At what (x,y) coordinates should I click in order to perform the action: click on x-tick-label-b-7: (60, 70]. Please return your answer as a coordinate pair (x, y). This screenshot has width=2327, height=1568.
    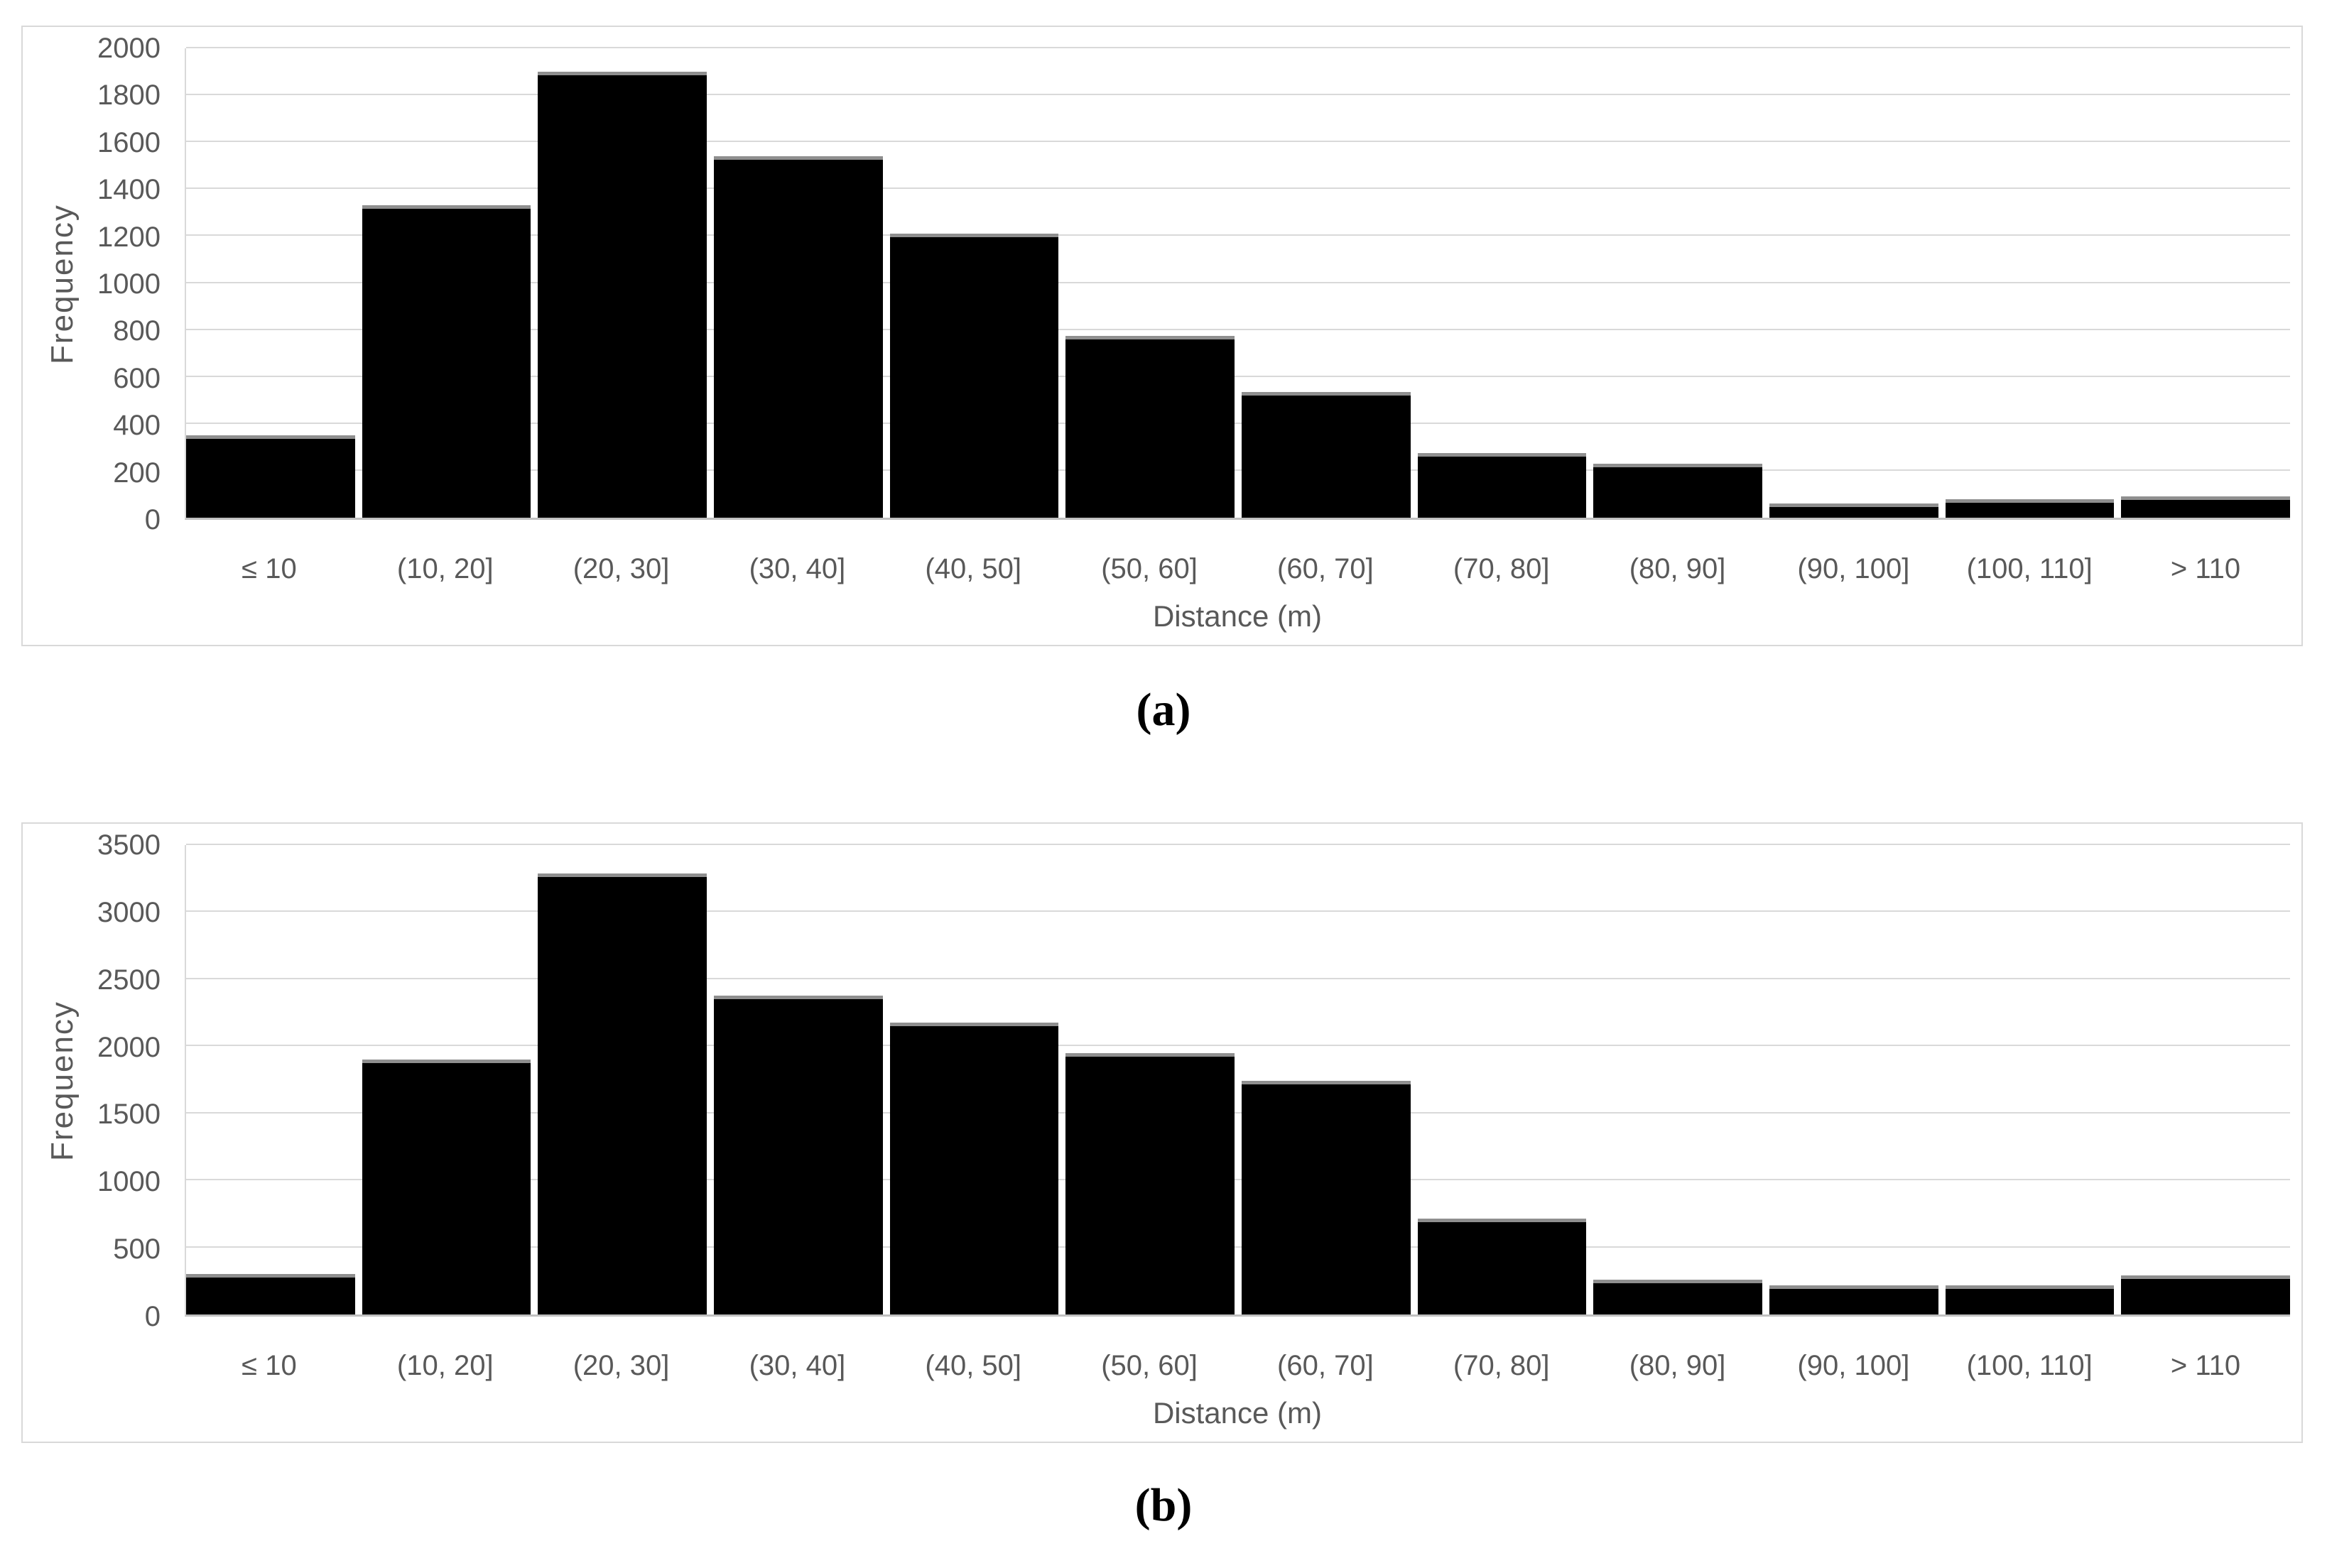
    Looking at the image, I should click on (1325, 1365).